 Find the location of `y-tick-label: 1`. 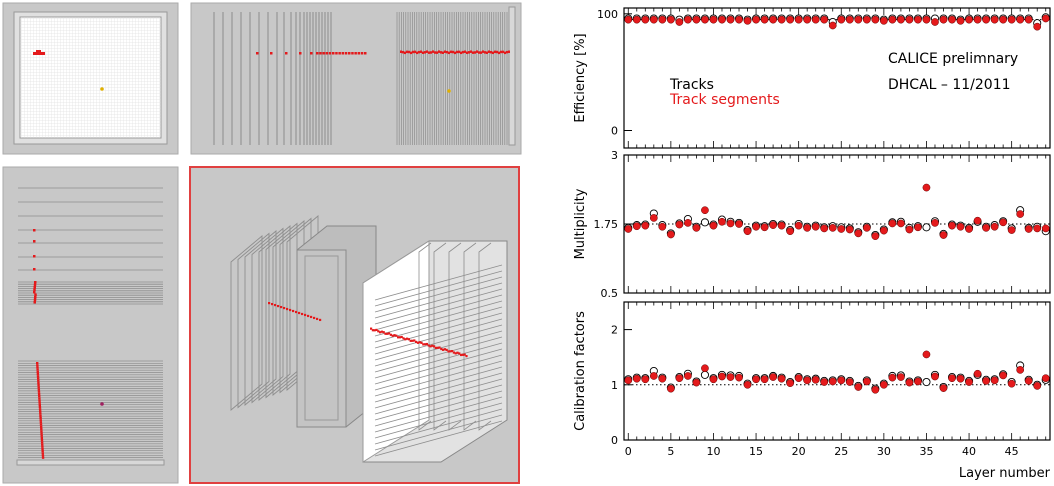

y-tick-label: 1 is located at coordinates (614, 385).